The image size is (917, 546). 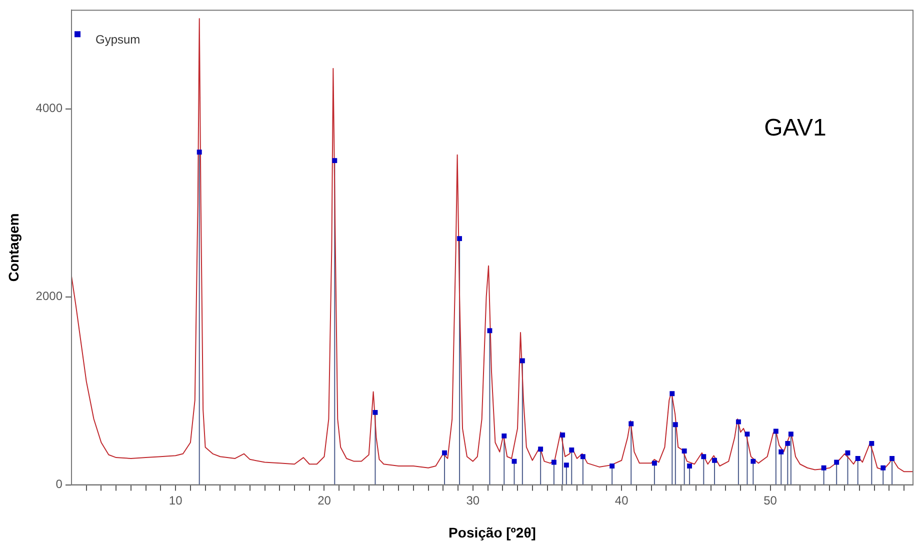 I want to click on x-tick-label: 50, so click(x=771, y=500).